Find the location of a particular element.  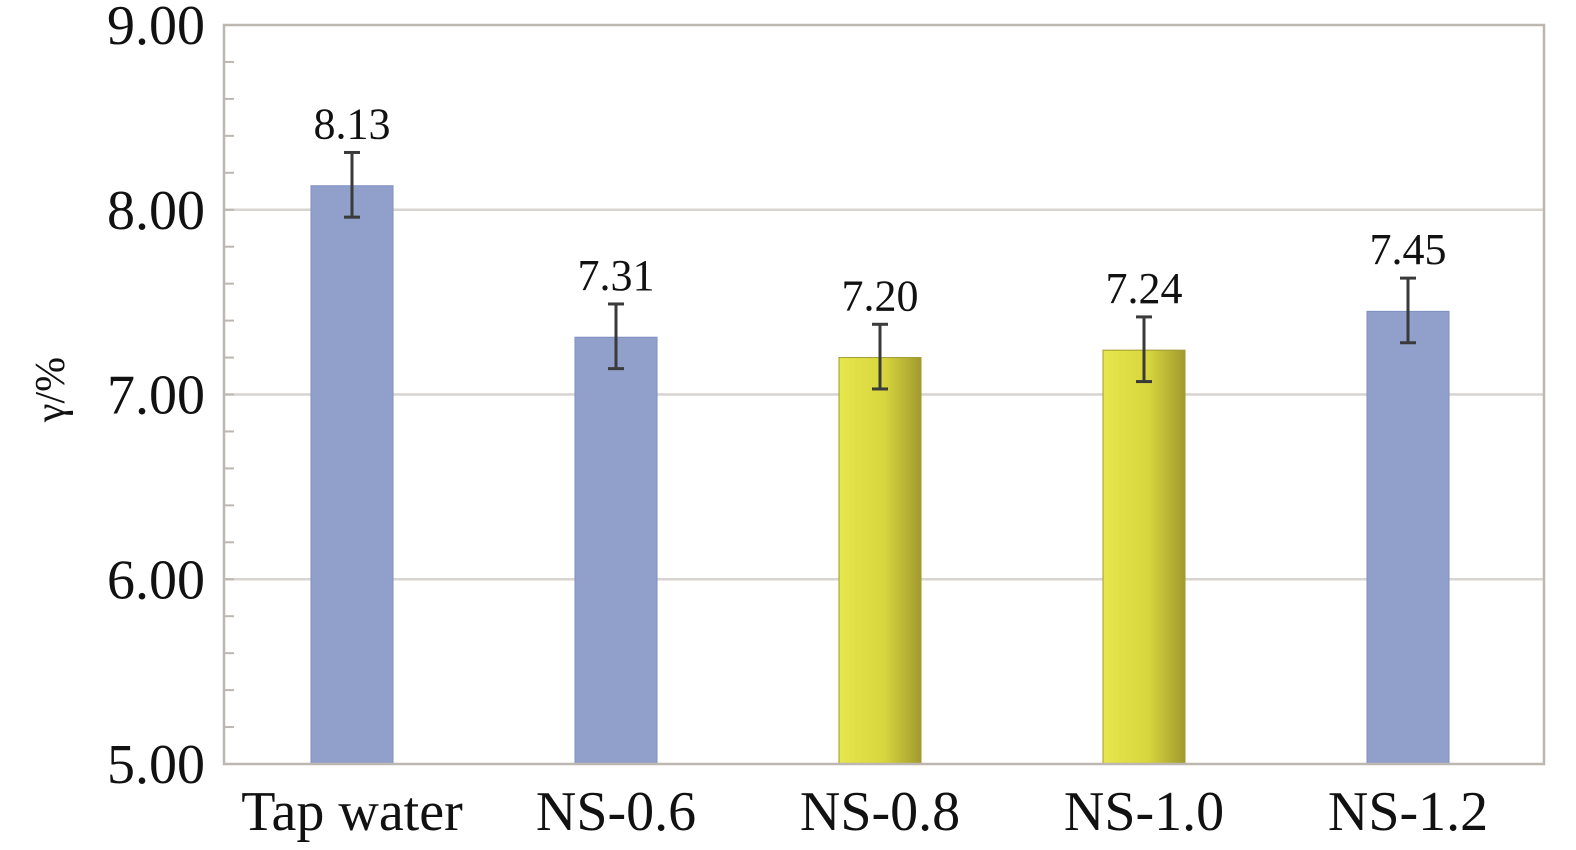

x-tick-label: NS-1.0 is located at coordinates (1144, 812).